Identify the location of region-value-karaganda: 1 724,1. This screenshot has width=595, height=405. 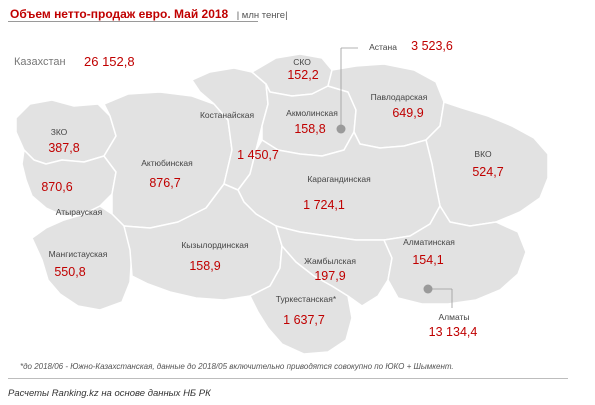
(324, 205).